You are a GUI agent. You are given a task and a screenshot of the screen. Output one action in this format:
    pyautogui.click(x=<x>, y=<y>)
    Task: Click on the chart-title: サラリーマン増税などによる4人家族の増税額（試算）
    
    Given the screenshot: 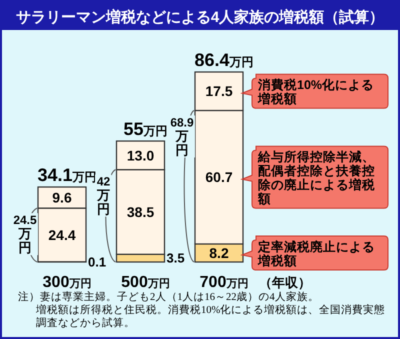 What is the action you would take?
    pyautogui.click(x=200, y=17)
    